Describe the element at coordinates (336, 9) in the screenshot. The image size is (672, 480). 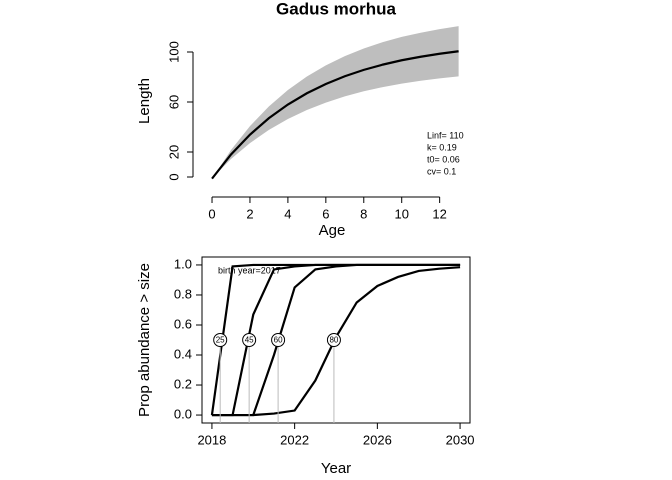
I see `chart-title: Gadus morhua` at that location.